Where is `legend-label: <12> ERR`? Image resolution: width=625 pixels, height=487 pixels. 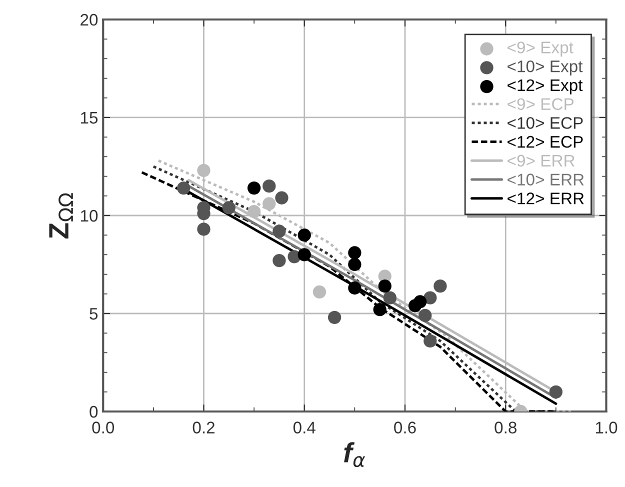
legend-label: <12> ERR is located at coordinates (546, 198).